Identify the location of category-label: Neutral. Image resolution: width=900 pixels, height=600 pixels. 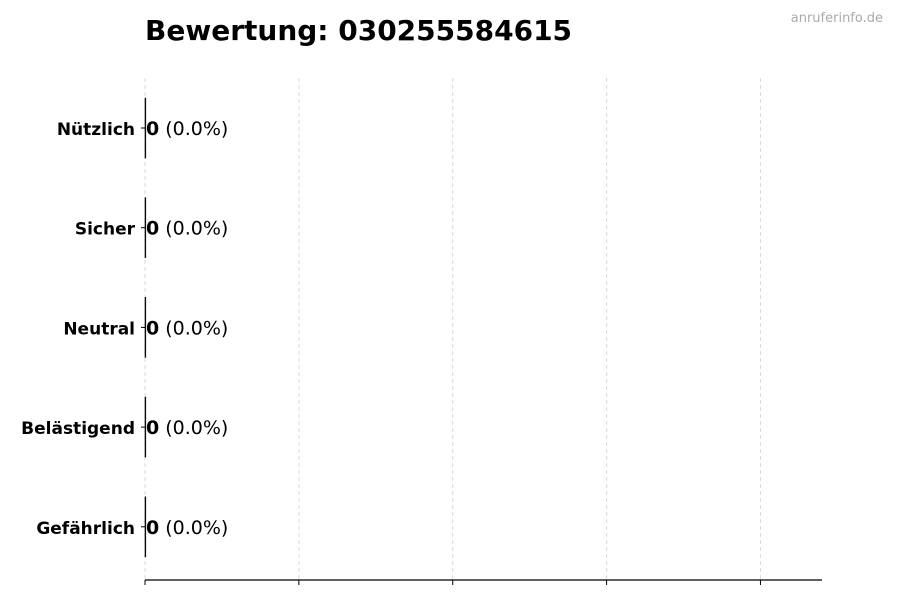
(99, 329).